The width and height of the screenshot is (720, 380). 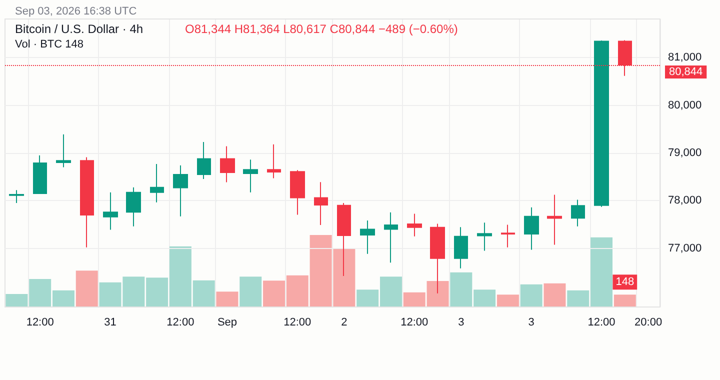 What do you see at coordinates (685, 58) in the screenshot?
I see `y-tick-label: 81,000` at bounding box center [685, 58].